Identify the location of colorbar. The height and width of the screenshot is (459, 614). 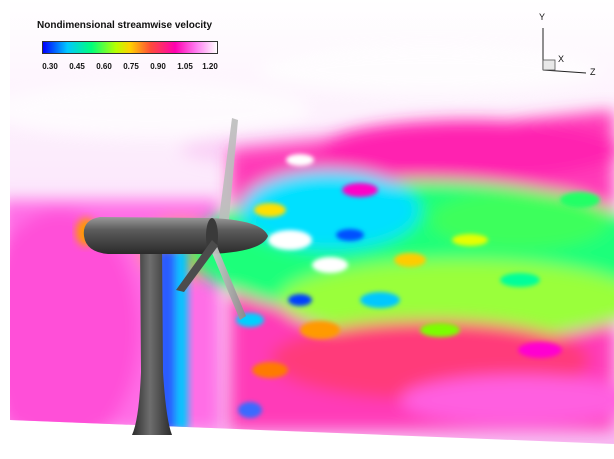
(130, 47).